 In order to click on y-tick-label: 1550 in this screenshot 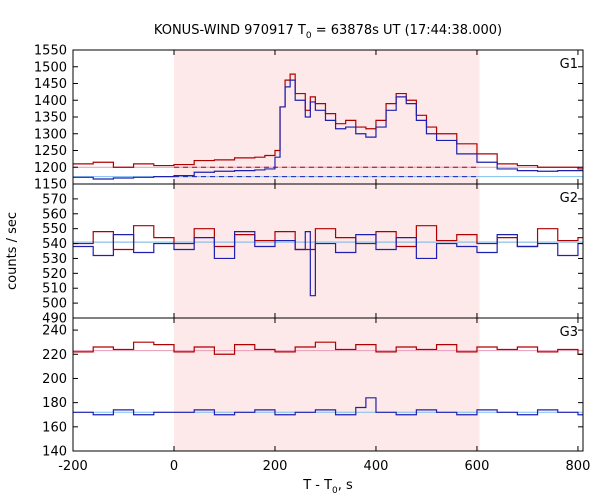, I will do `click(50, 51)`.